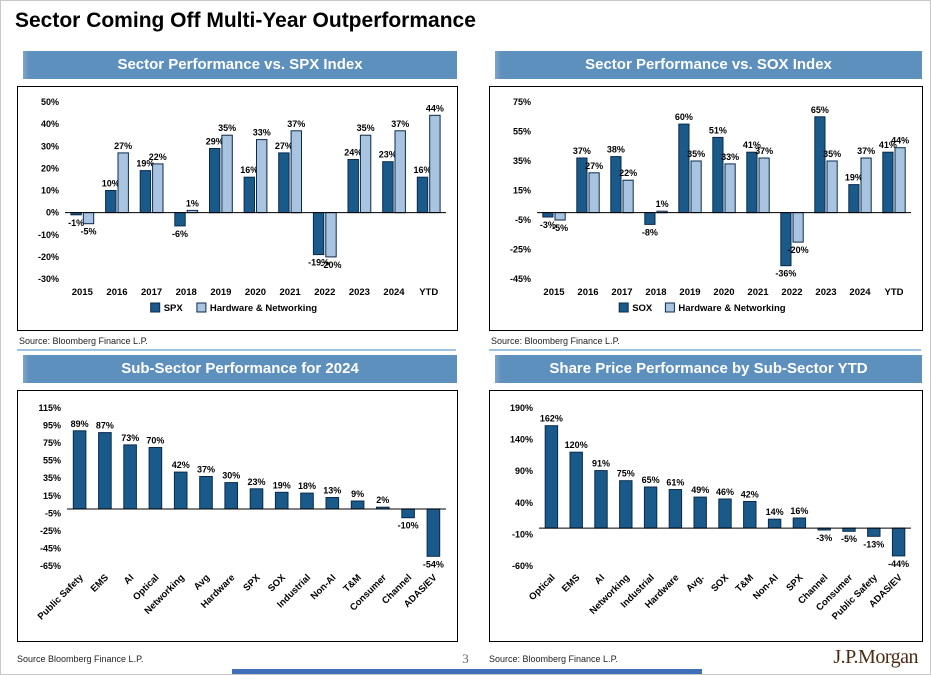  What do you see at coordinates (220, 292) in the screenshot?
I see `x-tick-label: 2019` at bounding box center [220, 292].